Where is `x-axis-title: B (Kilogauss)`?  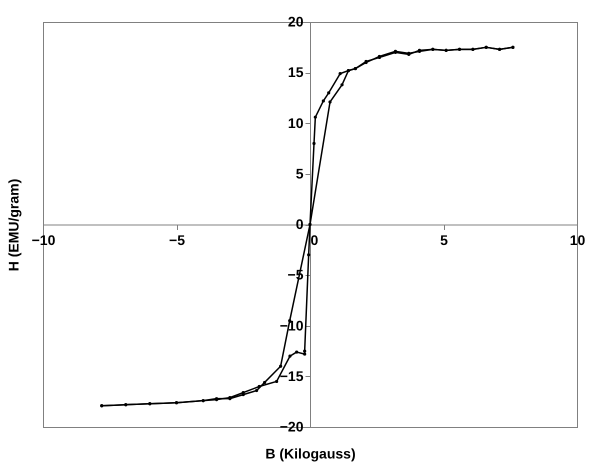 x-axis-title: B (Kilogauss) is located at coordinates (310, 454).